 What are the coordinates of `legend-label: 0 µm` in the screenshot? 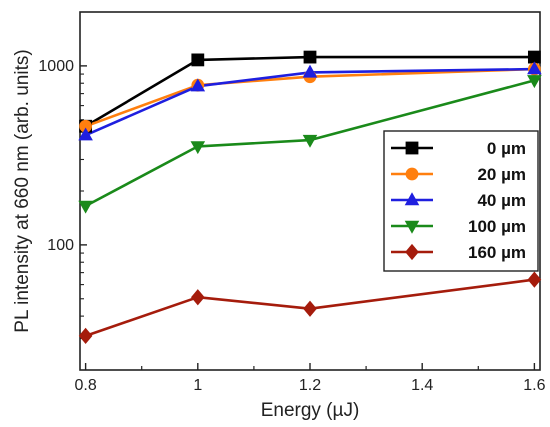 It's located at (506, 148).